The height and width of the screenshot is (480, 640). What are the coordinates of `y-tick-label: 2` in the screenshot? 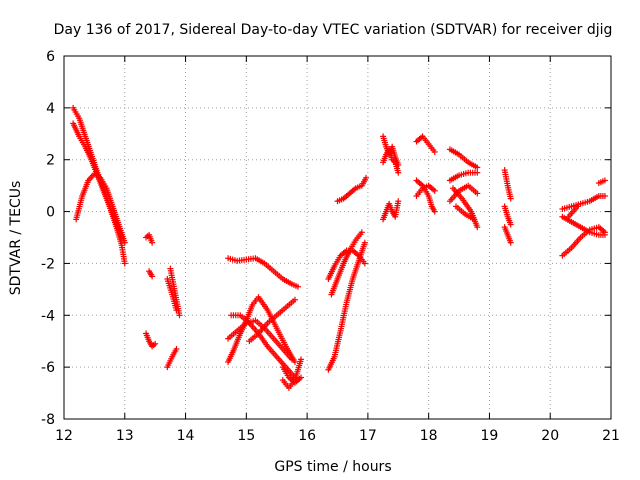 It's located at (50, 161).